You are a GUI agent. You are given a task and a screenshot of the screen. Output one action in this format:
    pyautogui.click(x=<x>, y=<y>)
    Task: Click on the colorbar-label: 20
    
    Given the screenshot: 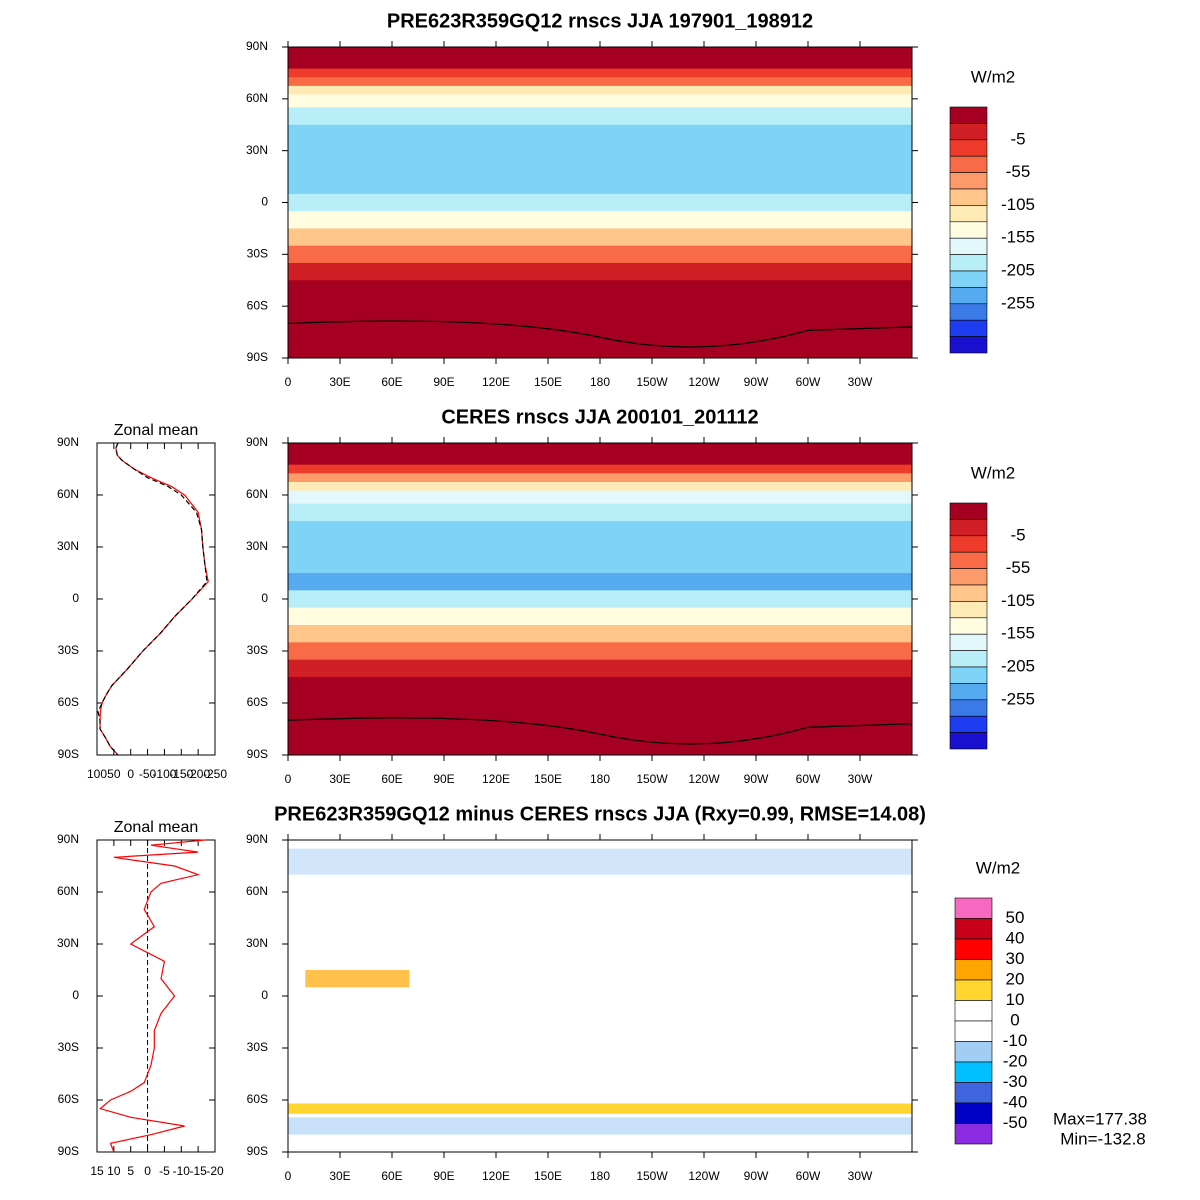 What is the action you would take?
    pyautogui.click(x=1015, y=978)
    